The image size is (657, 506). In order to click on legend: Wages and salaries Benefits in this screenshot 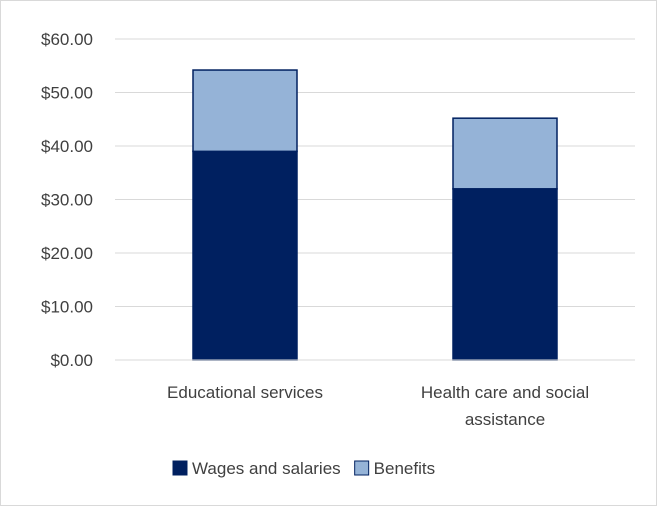, I will do `click(303, 468)`.